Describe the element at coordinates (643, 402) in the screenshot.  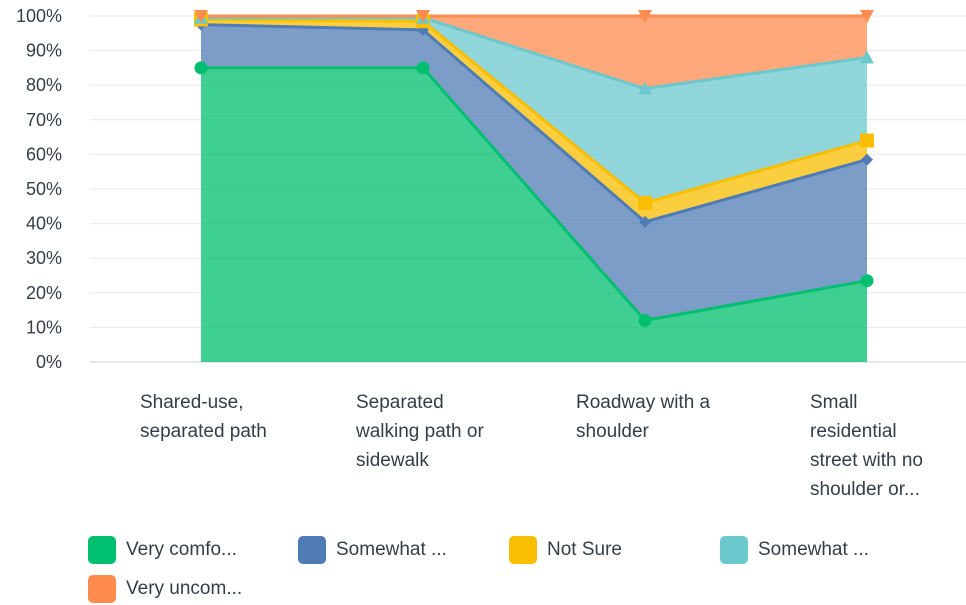
I see `x-category-label-line: Roadway with a` at that location.